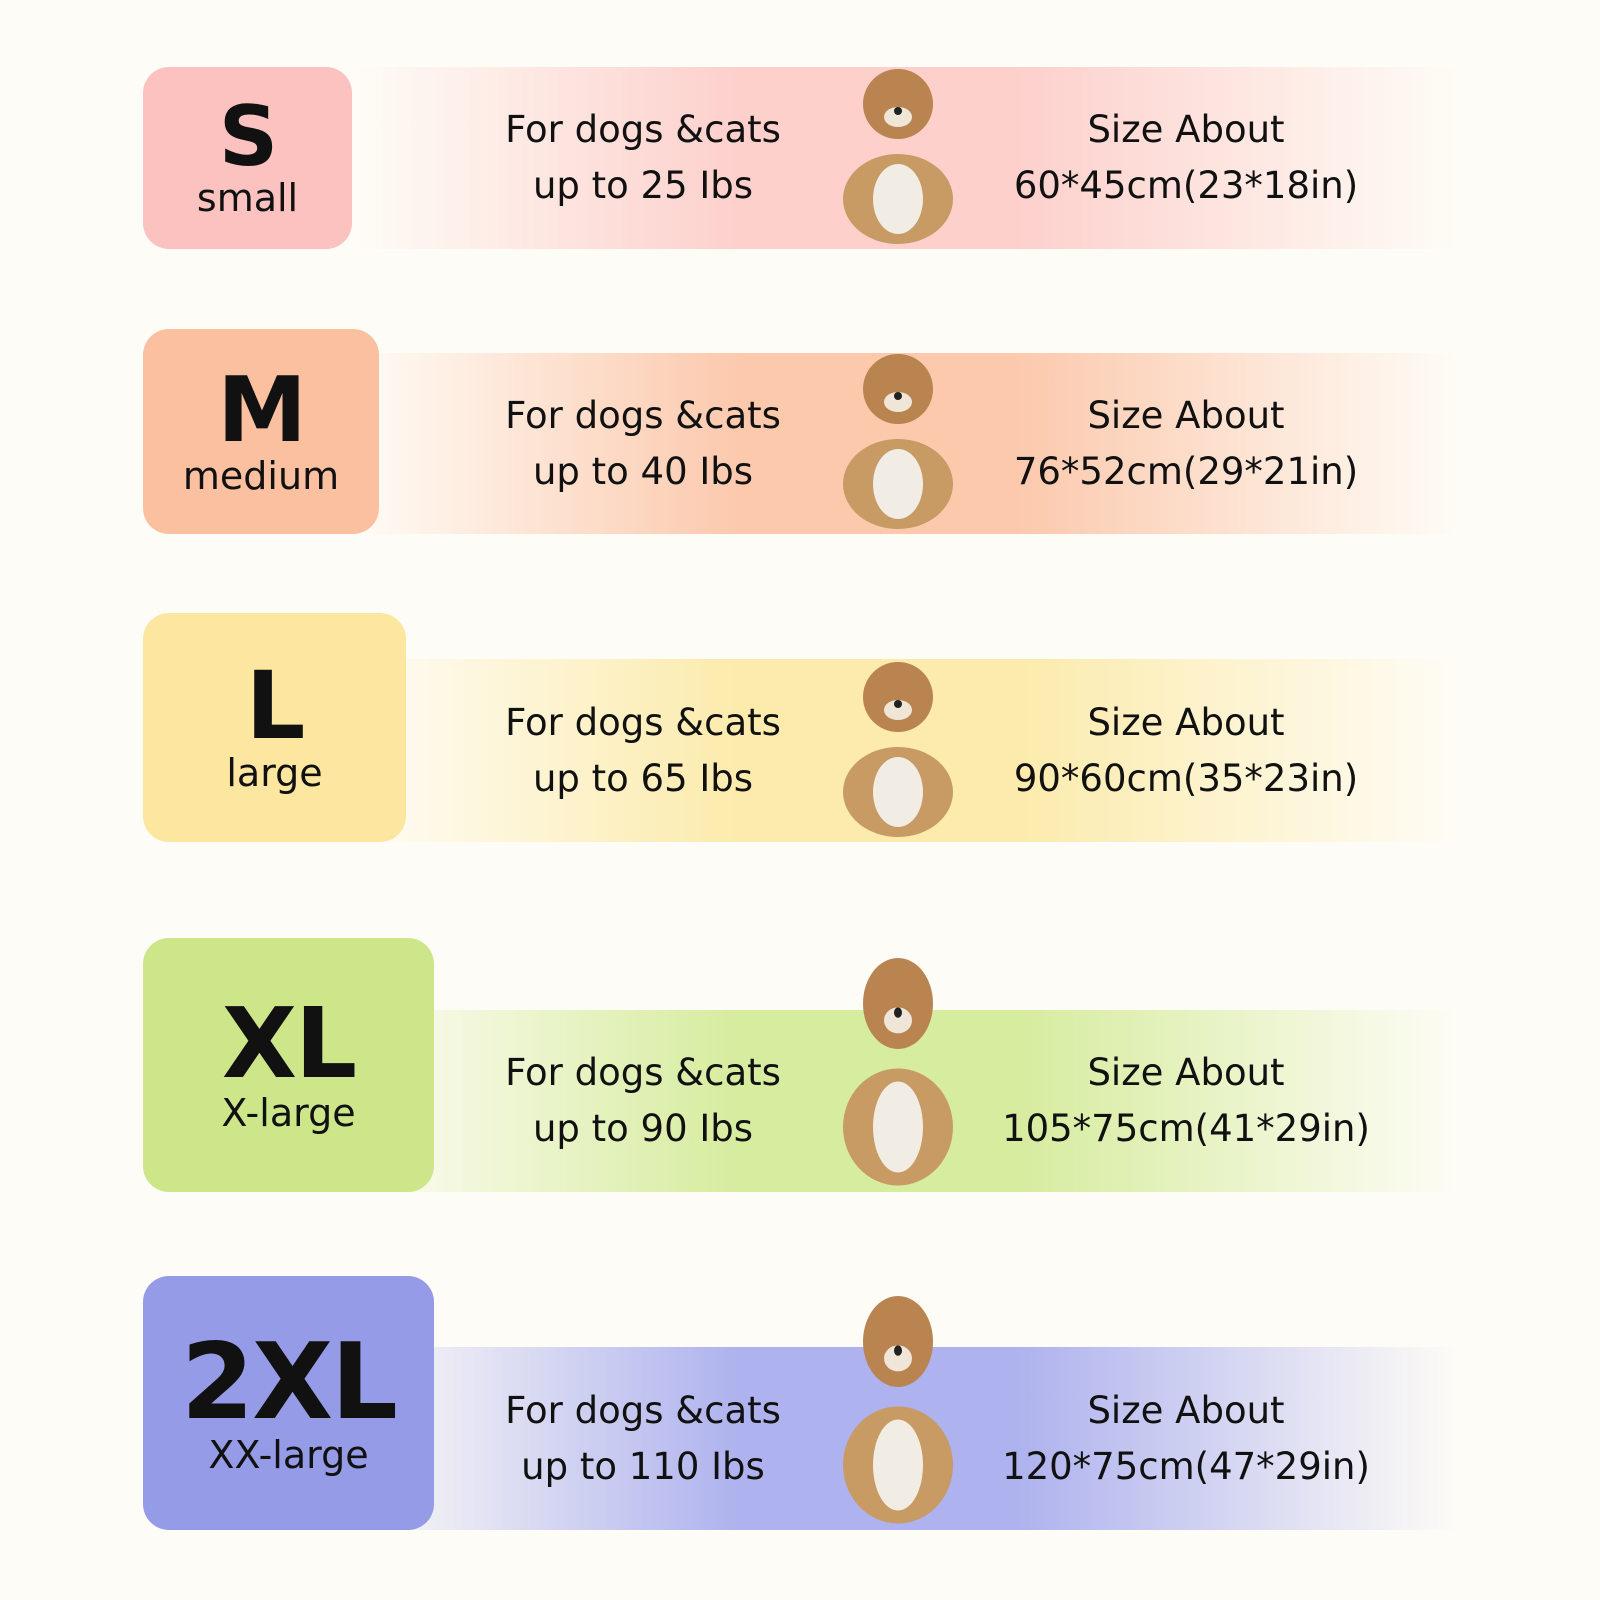  Describe the element at coordinates (643, 1128) in the screenshot. I see `capacity-weight: up to 90 Ibs` at that location.